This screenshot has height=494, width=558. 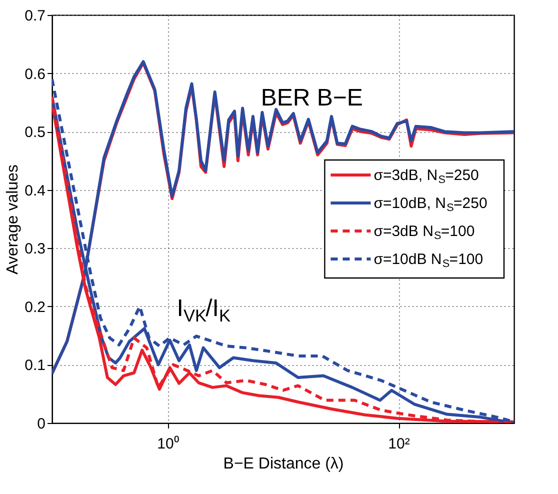 I want to click on y-tick-label: 0.3, so click(x=35, y=249).